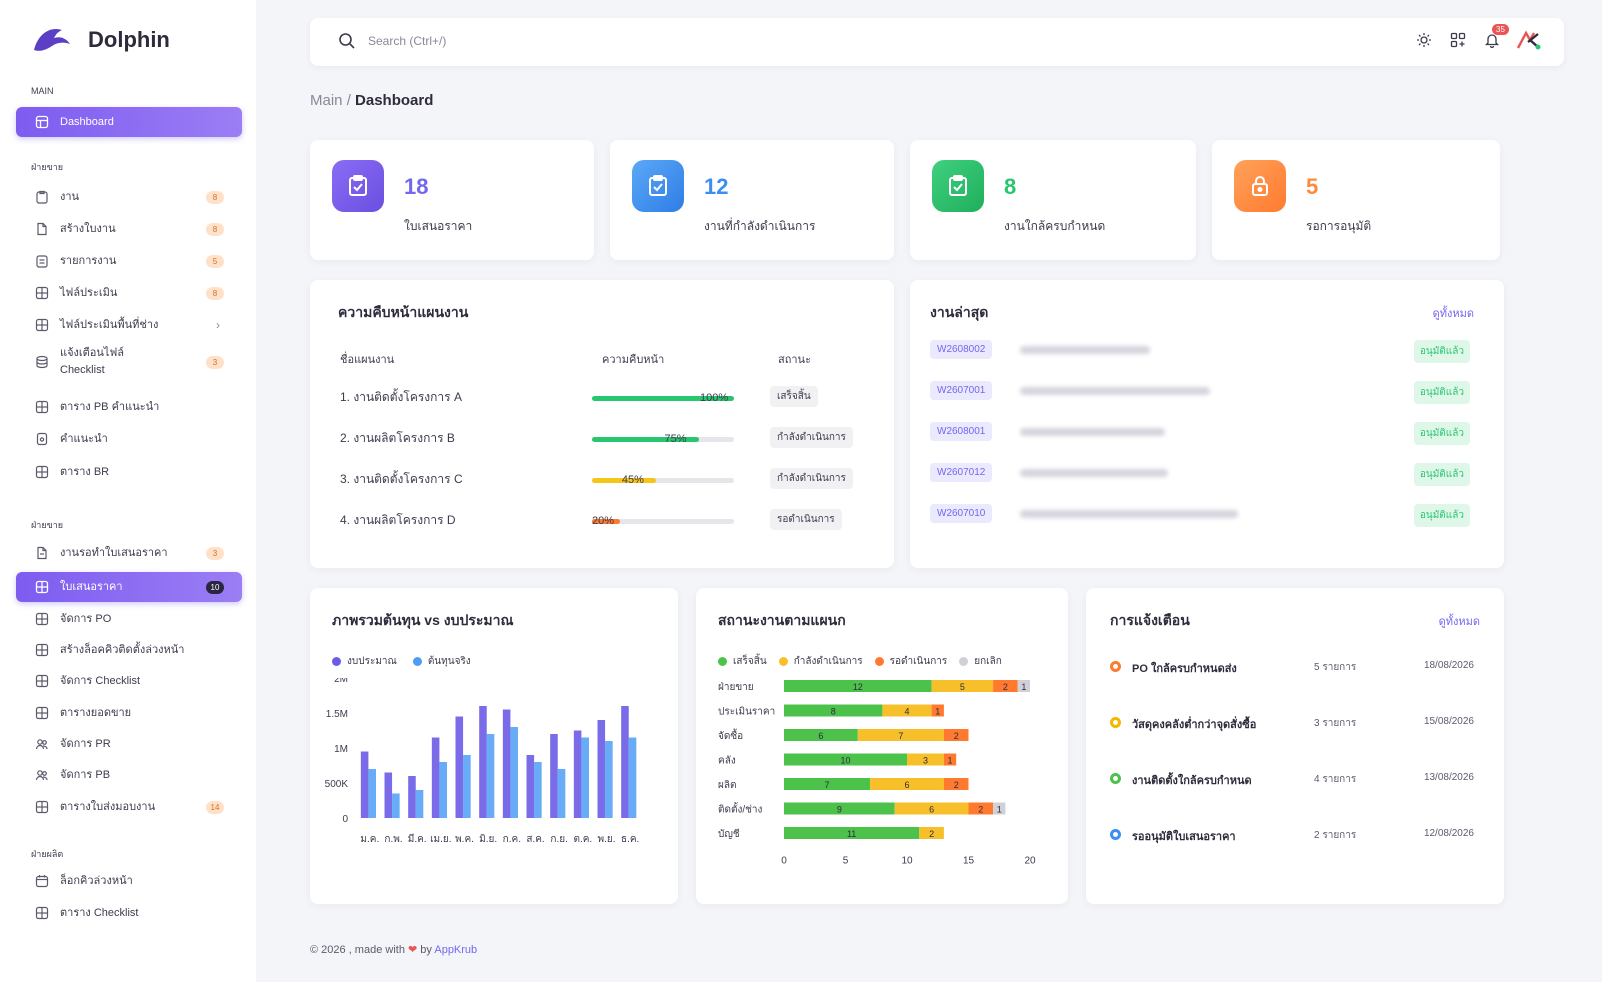  I want to click on job-code: W2608002, so click(961, 349).